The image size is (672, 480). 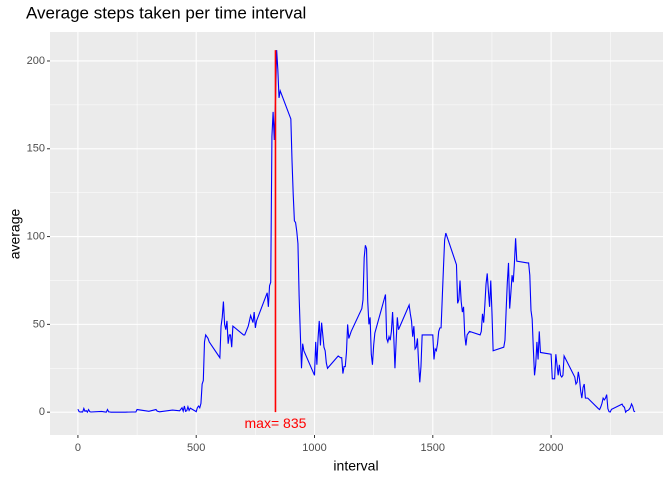 I want to click on y-tick-label: 100, so click(x=36, y=236).